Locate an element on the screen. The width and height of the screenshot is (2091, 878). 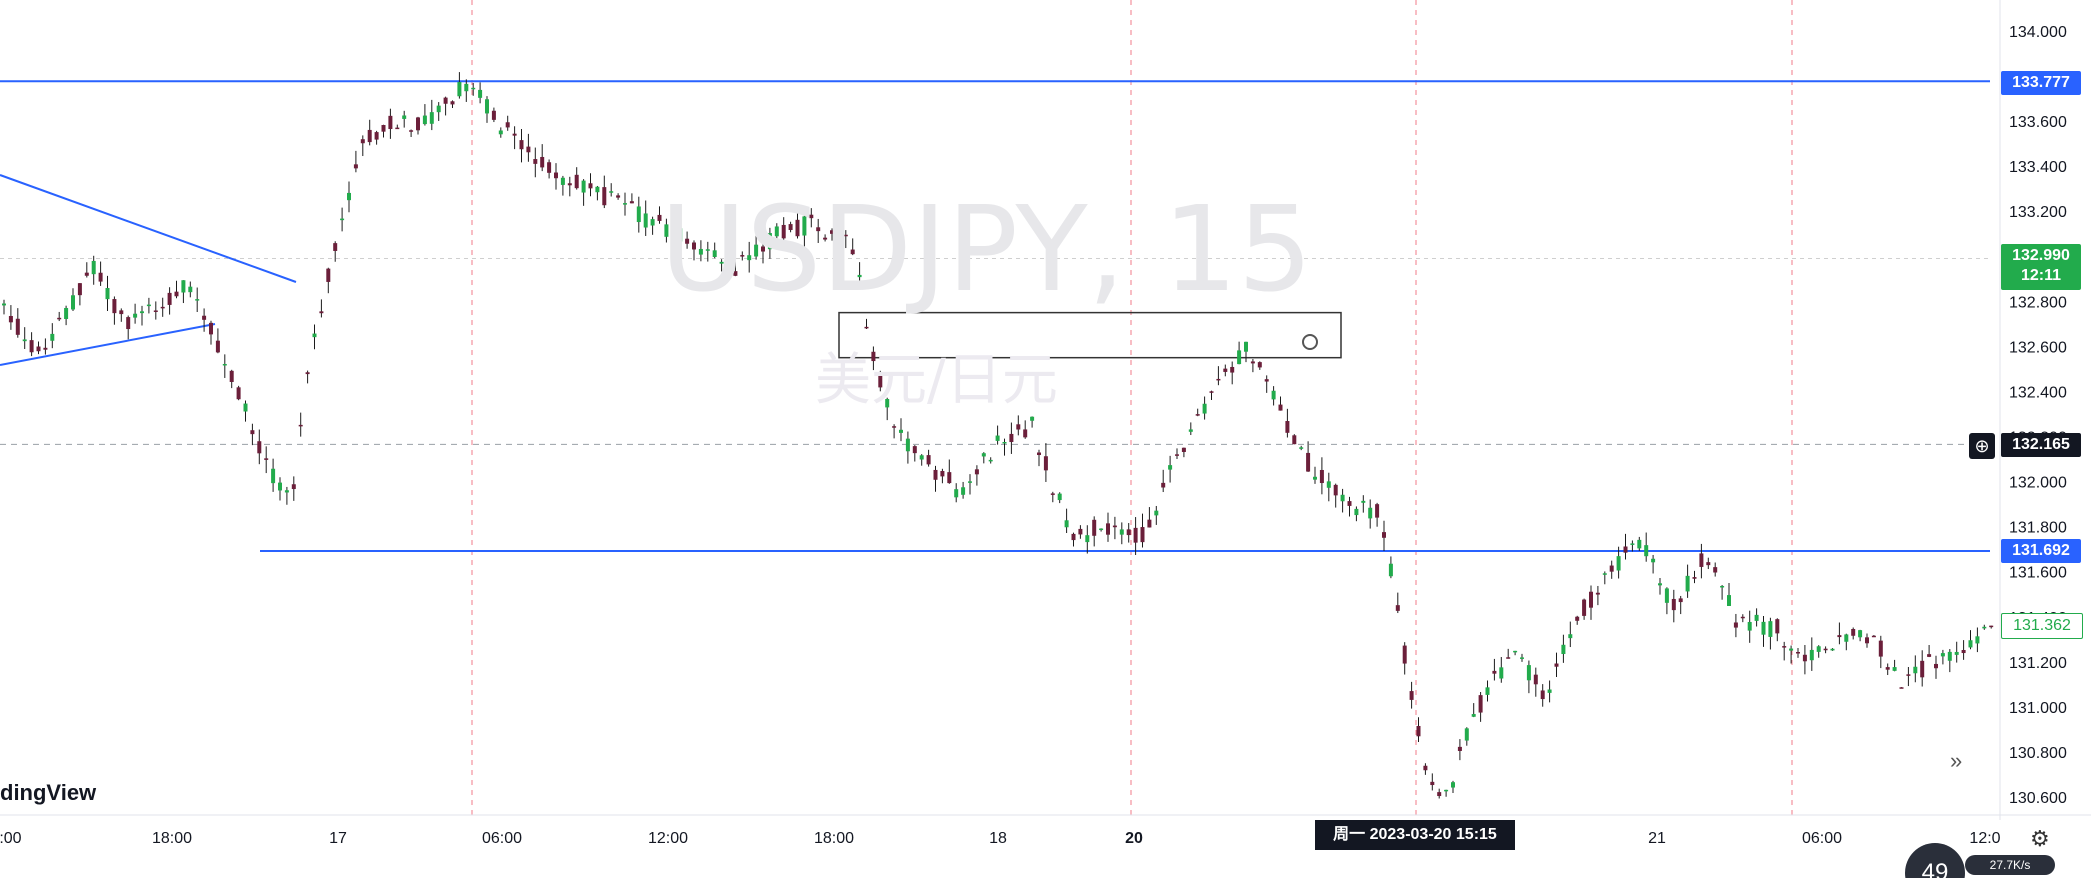
speed-widget: 49 is located at coordinates (1935, 860).